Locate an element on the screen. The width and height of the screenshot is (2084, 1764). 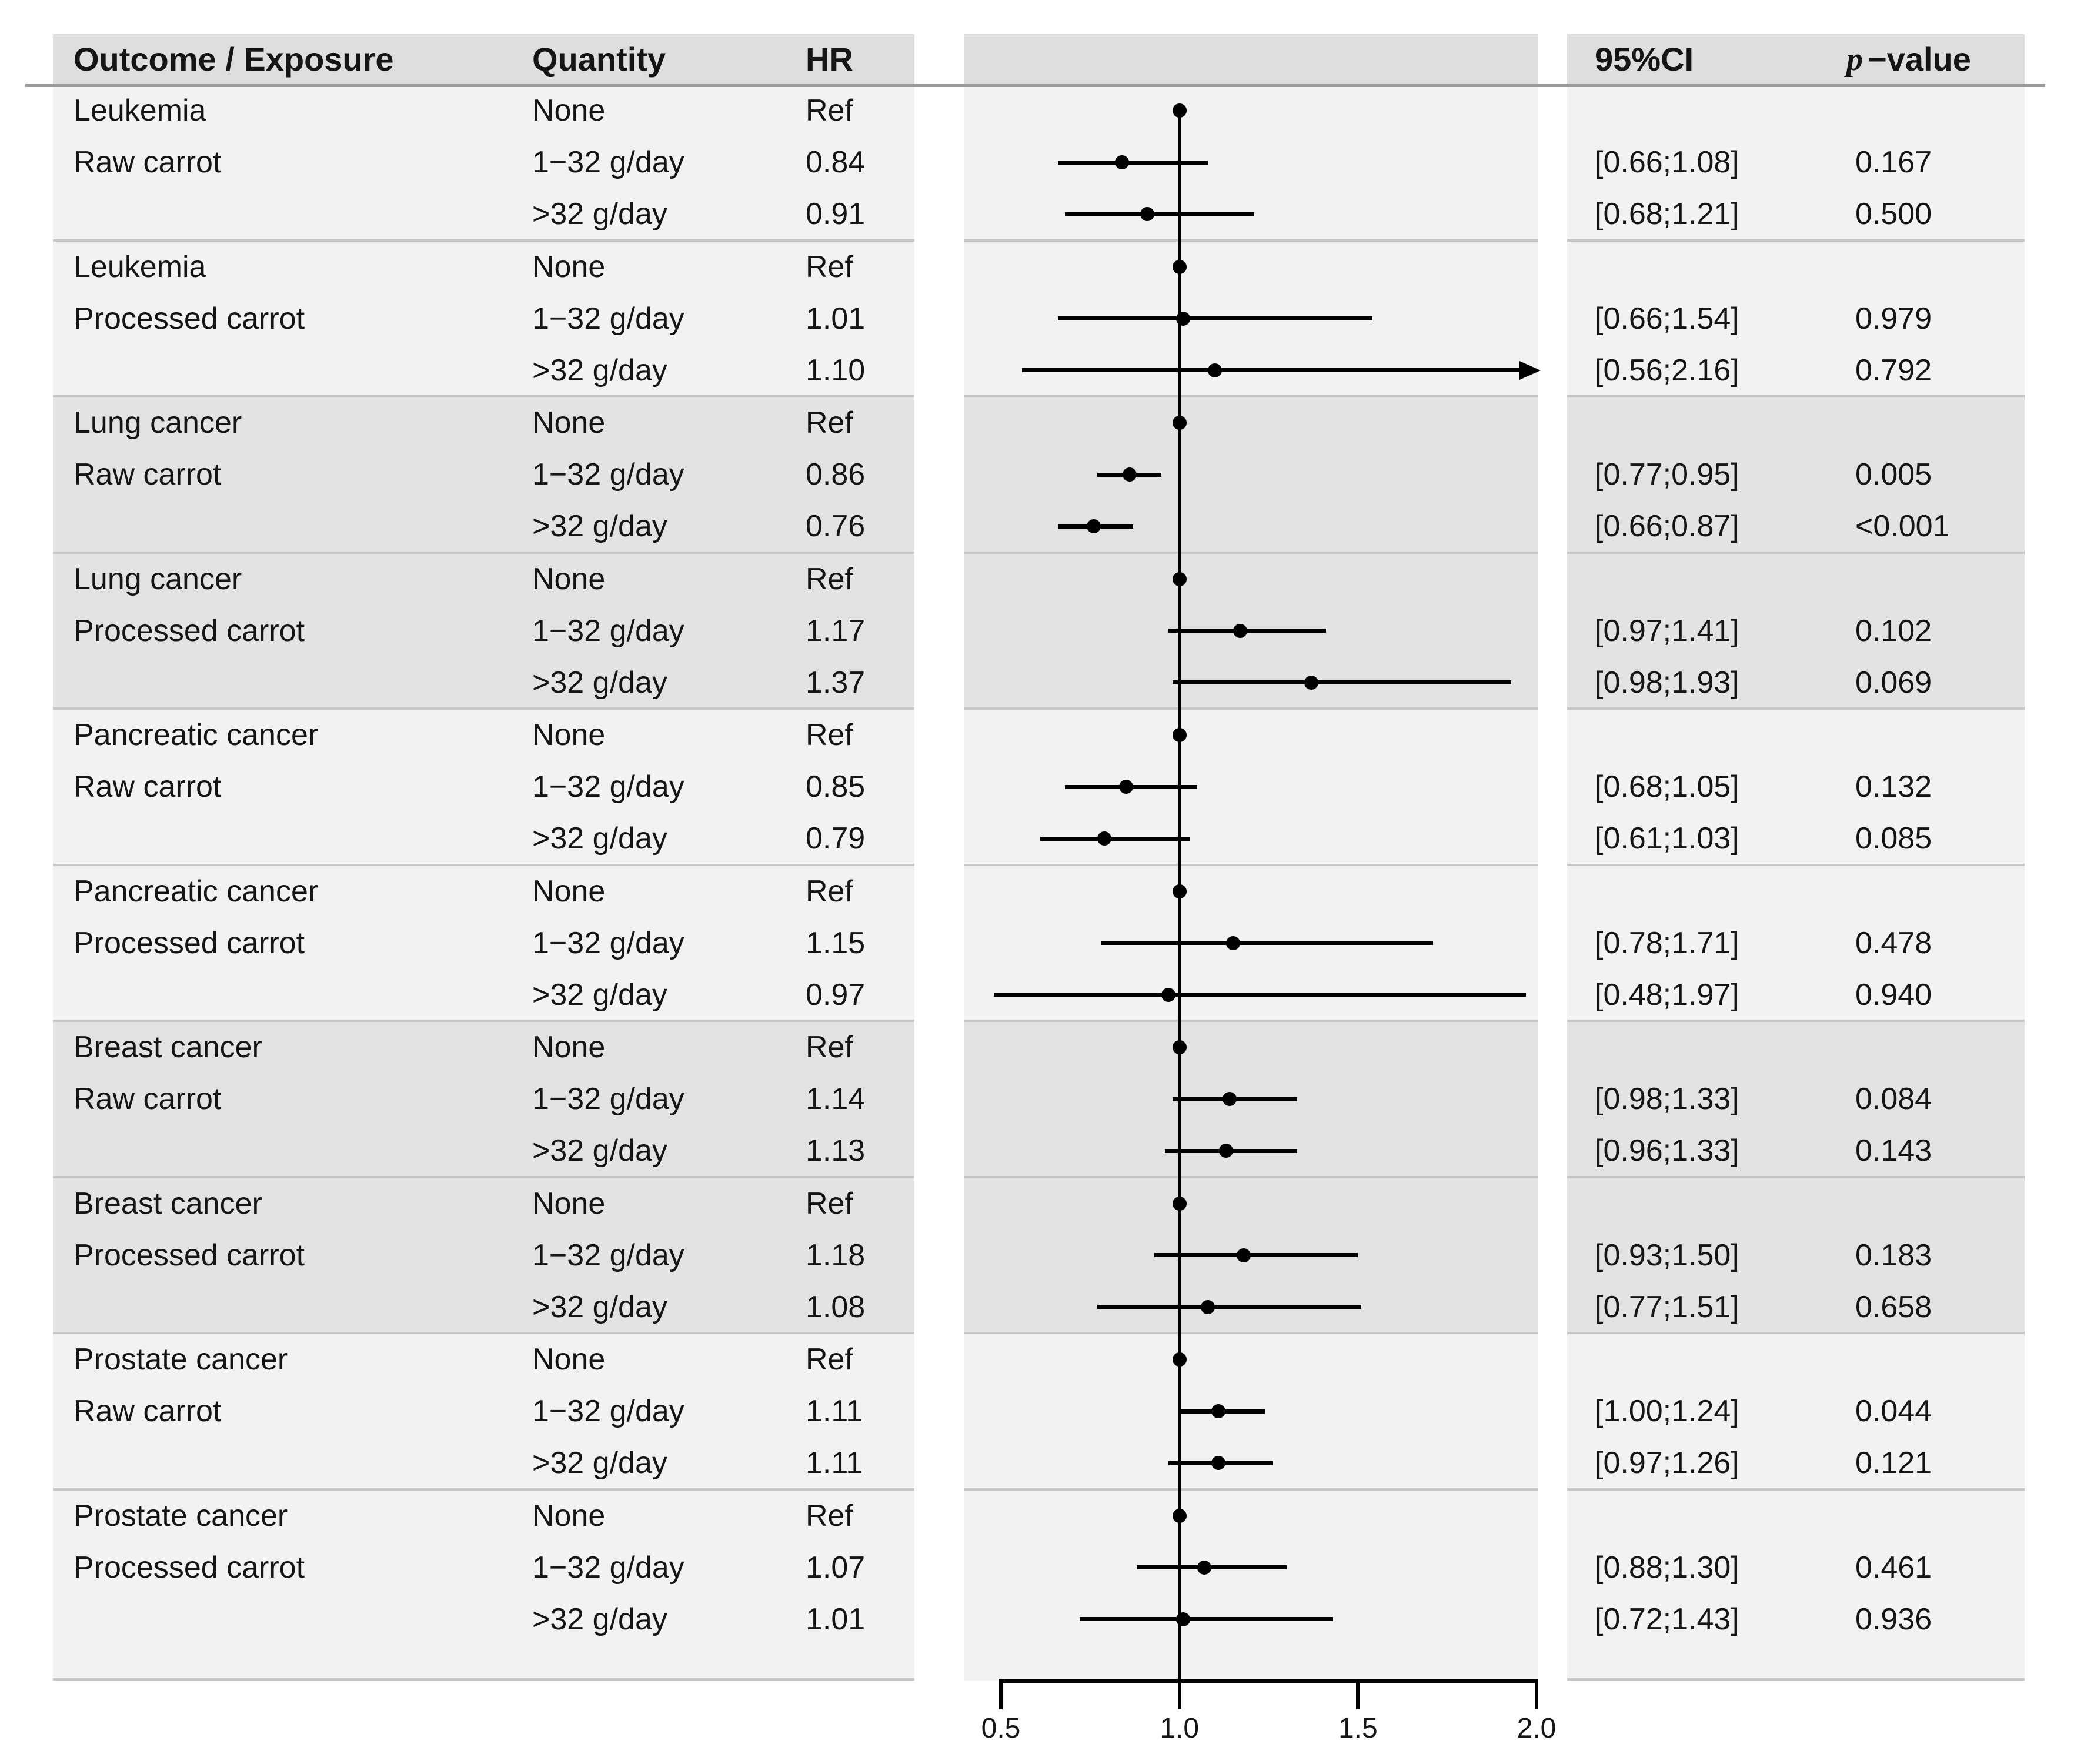
p-cell: 0.085 is located at coordinates (1893, 838).